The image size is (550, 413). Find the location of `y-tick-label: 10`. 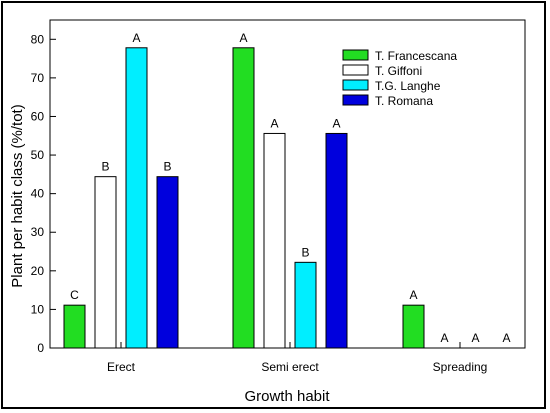

y-tick-label: 10 is located at coordinates (38, 309).